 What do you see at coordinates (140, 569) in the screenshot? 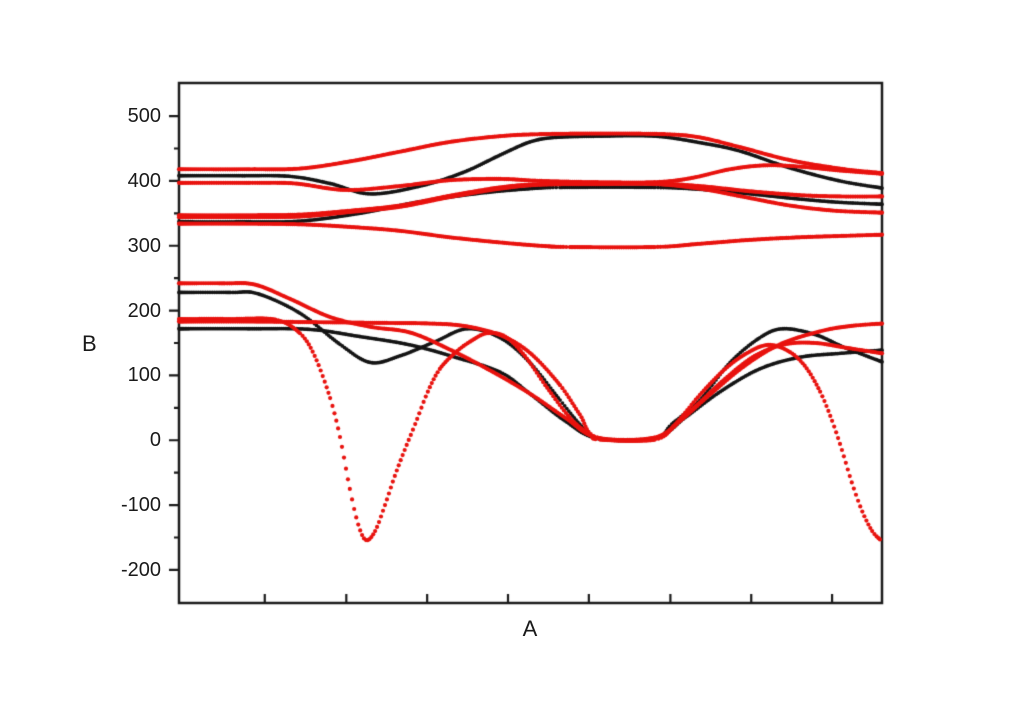
I see `y-tick-label: -200` at bounding box center [140, 569].